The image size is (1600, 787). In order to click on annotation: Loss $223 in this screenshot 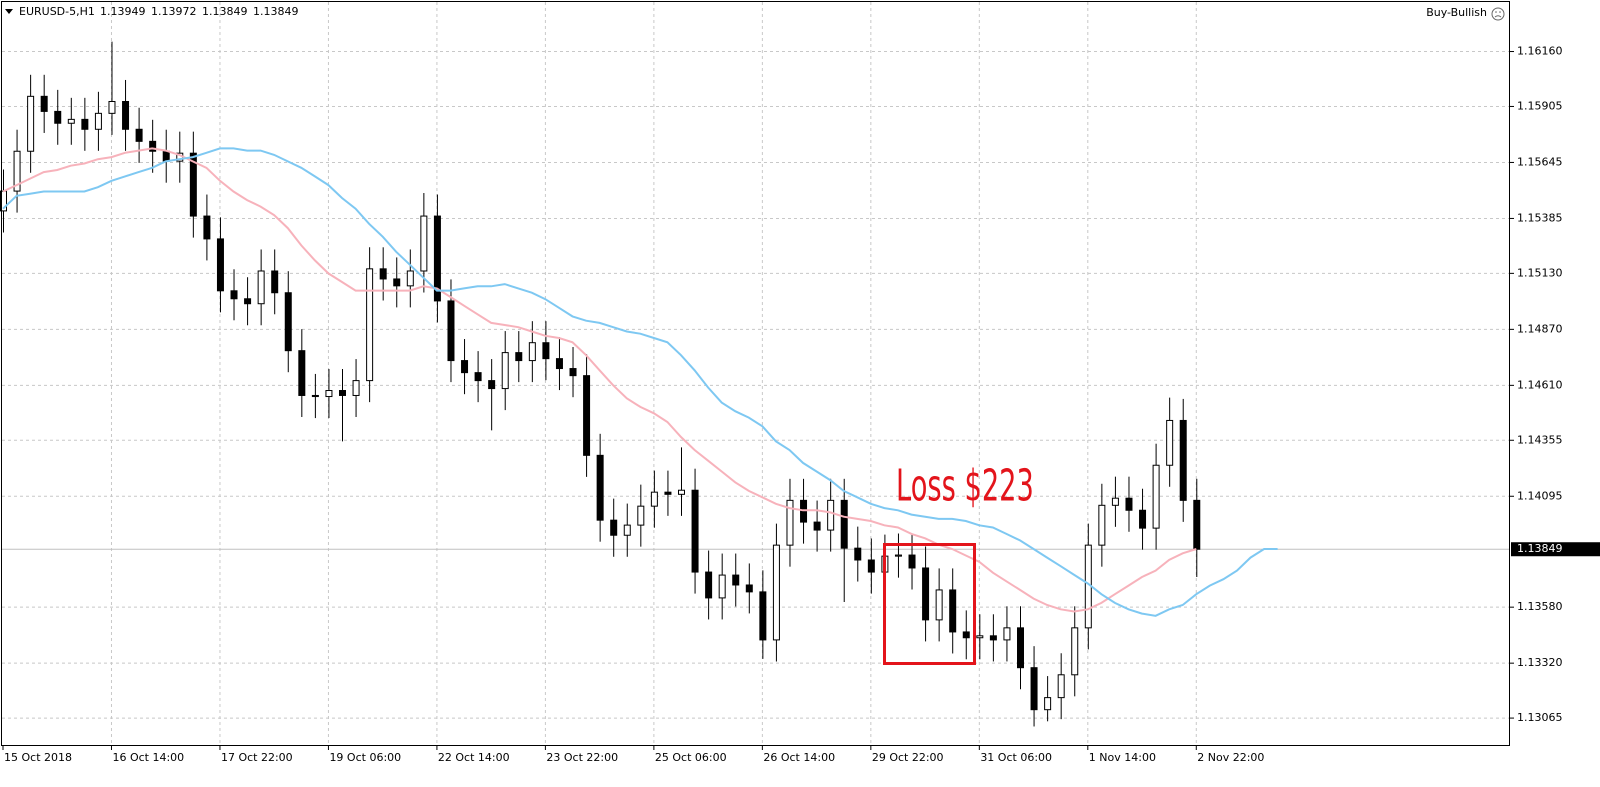, I will do `click(965, 486)`.